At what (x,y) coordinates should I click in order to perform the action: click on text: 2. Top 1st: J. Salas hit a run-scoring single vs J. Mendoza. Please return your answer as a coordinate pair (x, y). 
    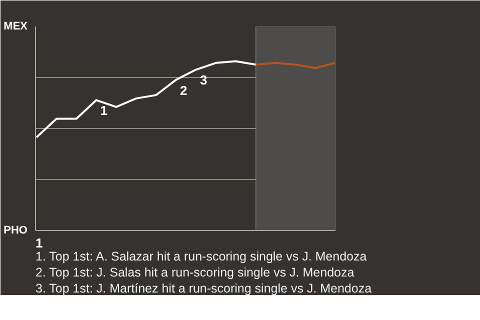
    Looking at the image, I should click on (195, 273).